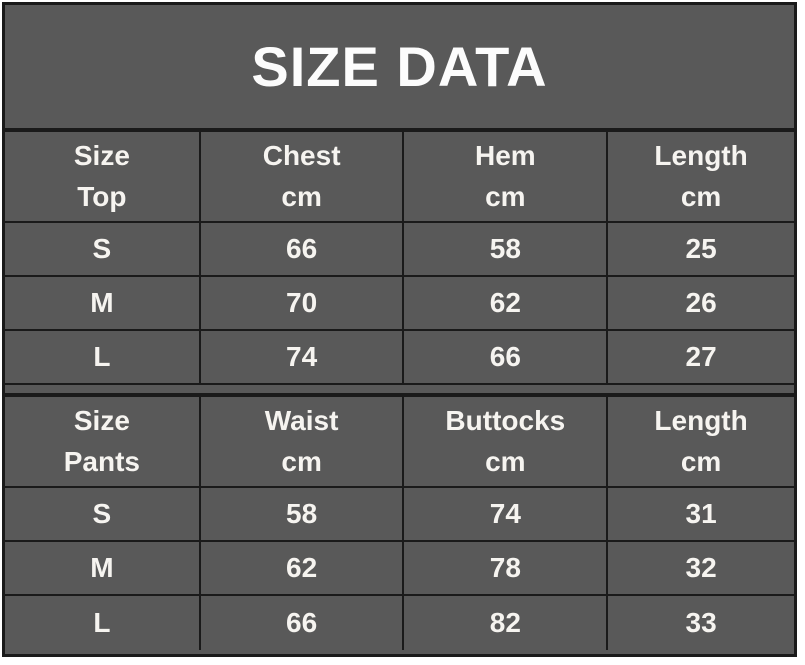  Describe the element at coordinates (700, 623) in the screenshot. I see `value-cell: 33` at that location.